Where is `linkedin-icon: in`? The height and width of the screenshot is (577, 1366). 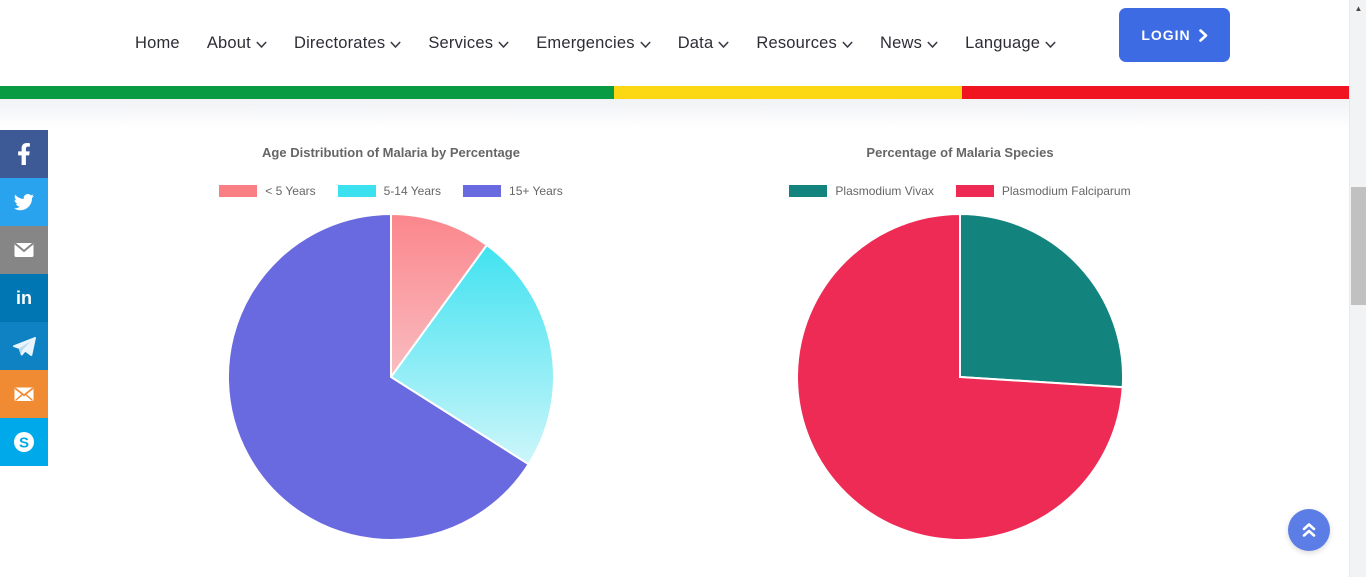 linkedin-icon: in is located at coordinates (24, 298).